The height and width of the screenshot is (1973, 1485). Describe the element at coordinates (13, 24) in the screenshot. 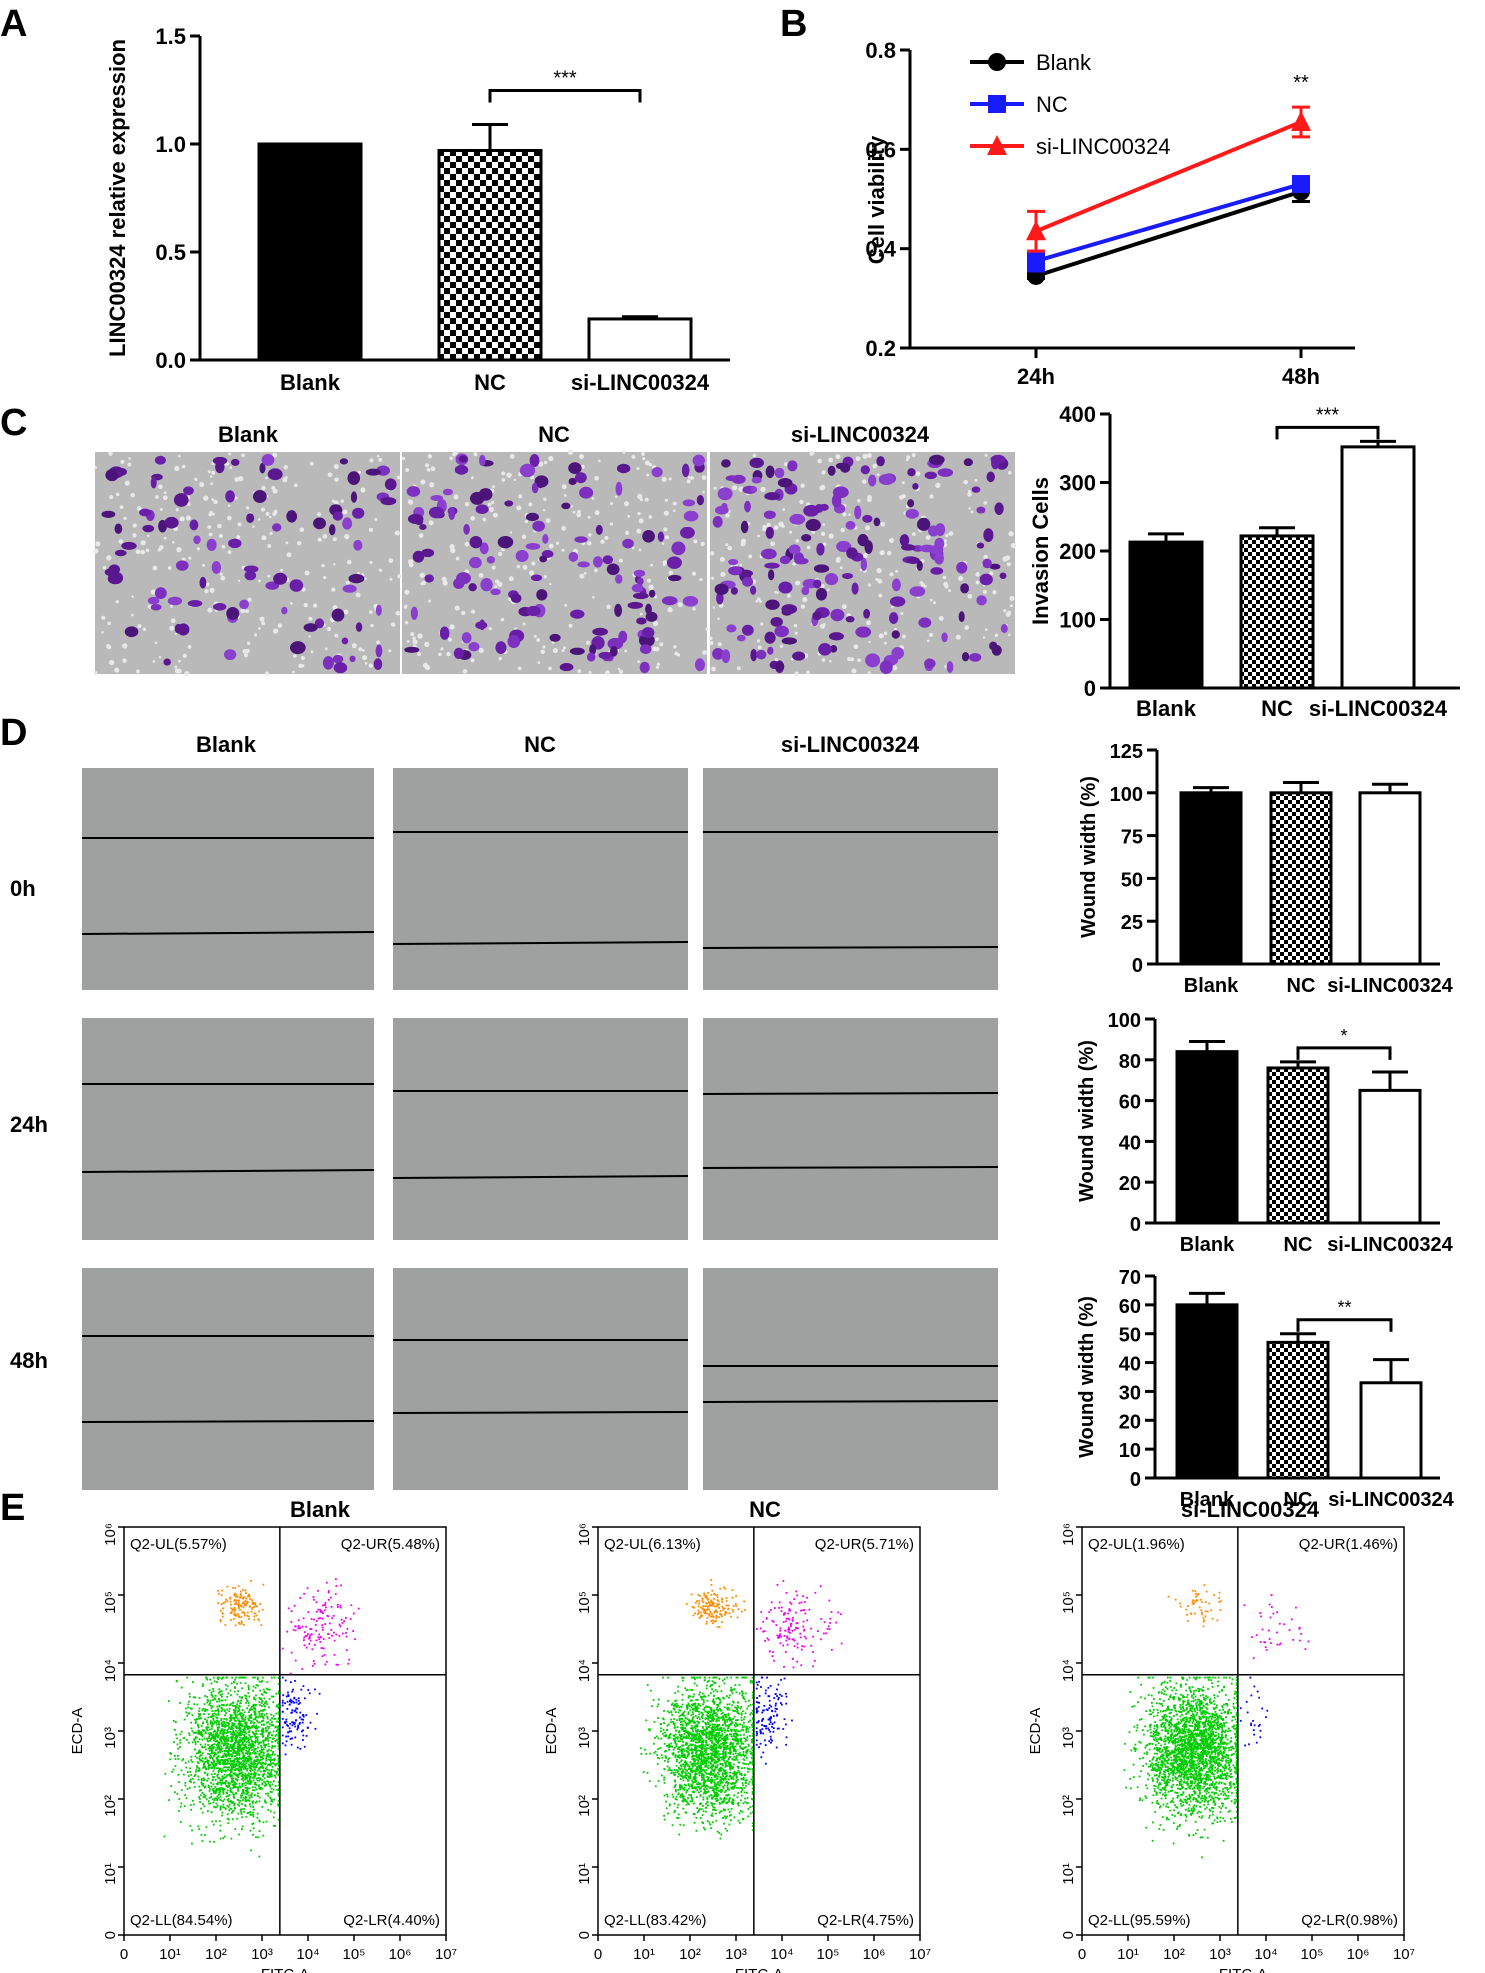

I see `panel-letter-a: A` at that location.